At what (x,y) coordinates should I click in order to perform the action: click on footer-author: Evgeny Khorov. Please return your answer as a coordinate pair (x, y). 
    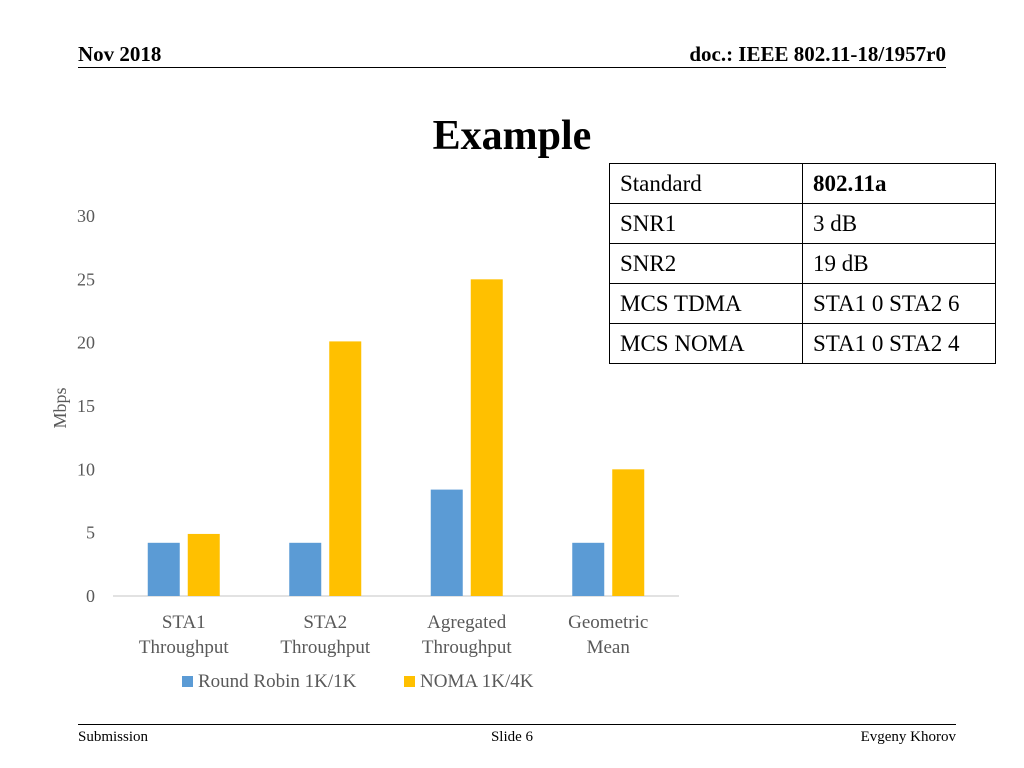
    Looking at the image, I should click on (908, 737).